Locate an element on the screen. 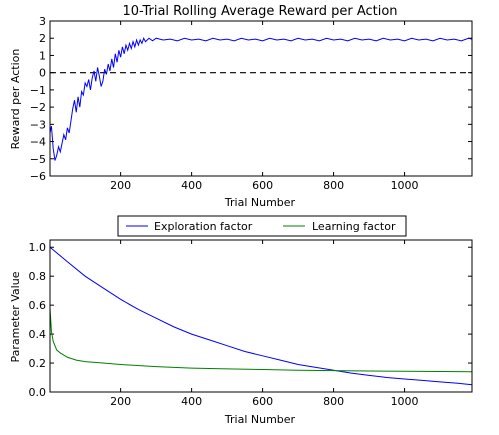  y-tick-label: −1 is located at coordinates (38, 90).